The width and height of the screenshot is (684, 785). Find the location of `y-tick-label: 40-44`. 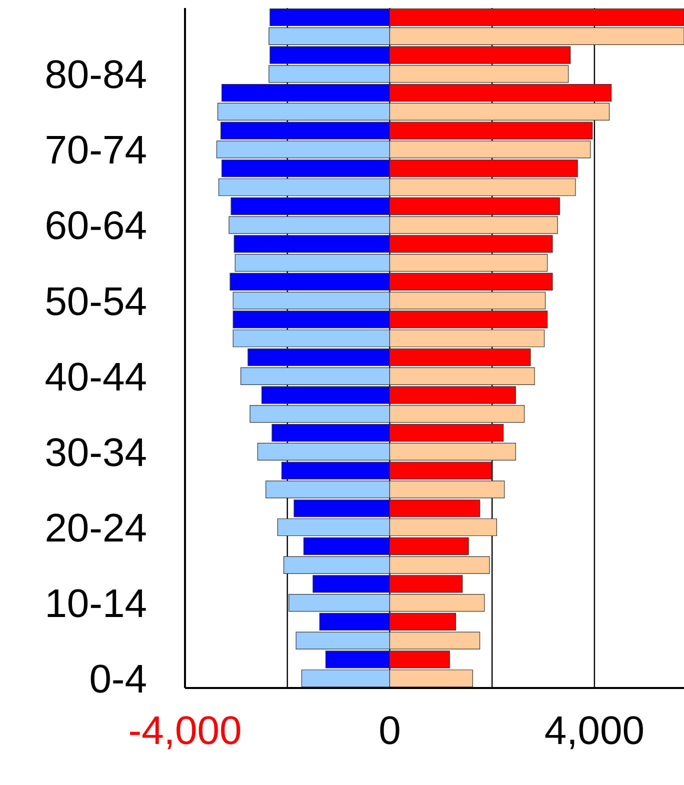

y-tick-label: 40-44 is located at coordinates (95, 377).